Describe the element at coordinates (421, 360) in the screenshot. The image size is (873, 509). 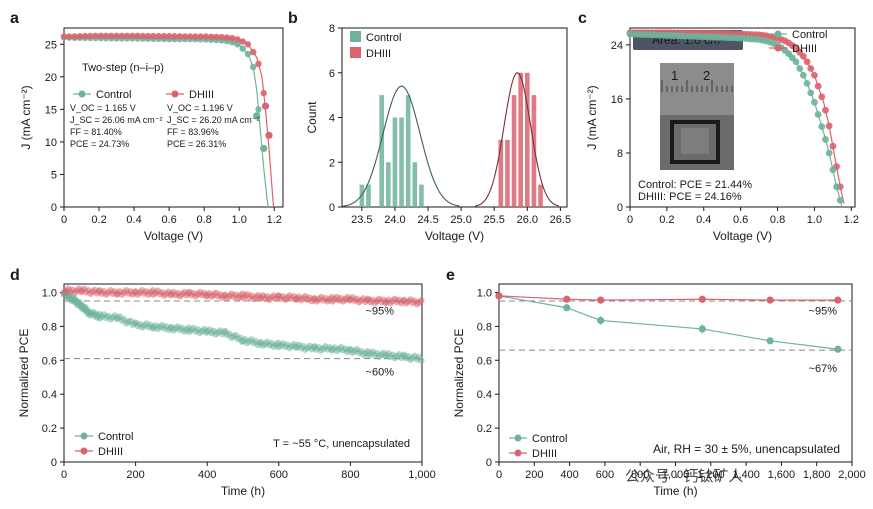
I see `stability-point-control` at that location.